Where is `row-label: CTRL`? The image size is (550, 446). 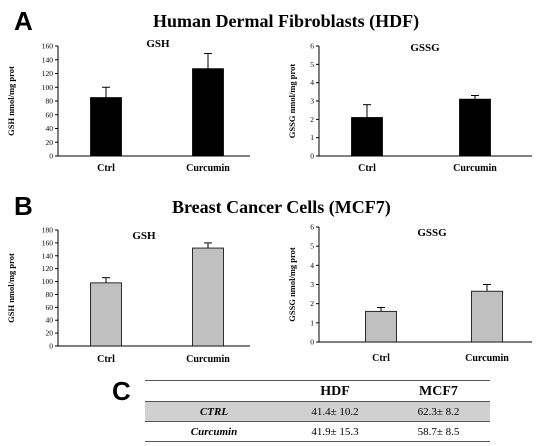
row-label: CTRL is located at coordinates (214, 411).